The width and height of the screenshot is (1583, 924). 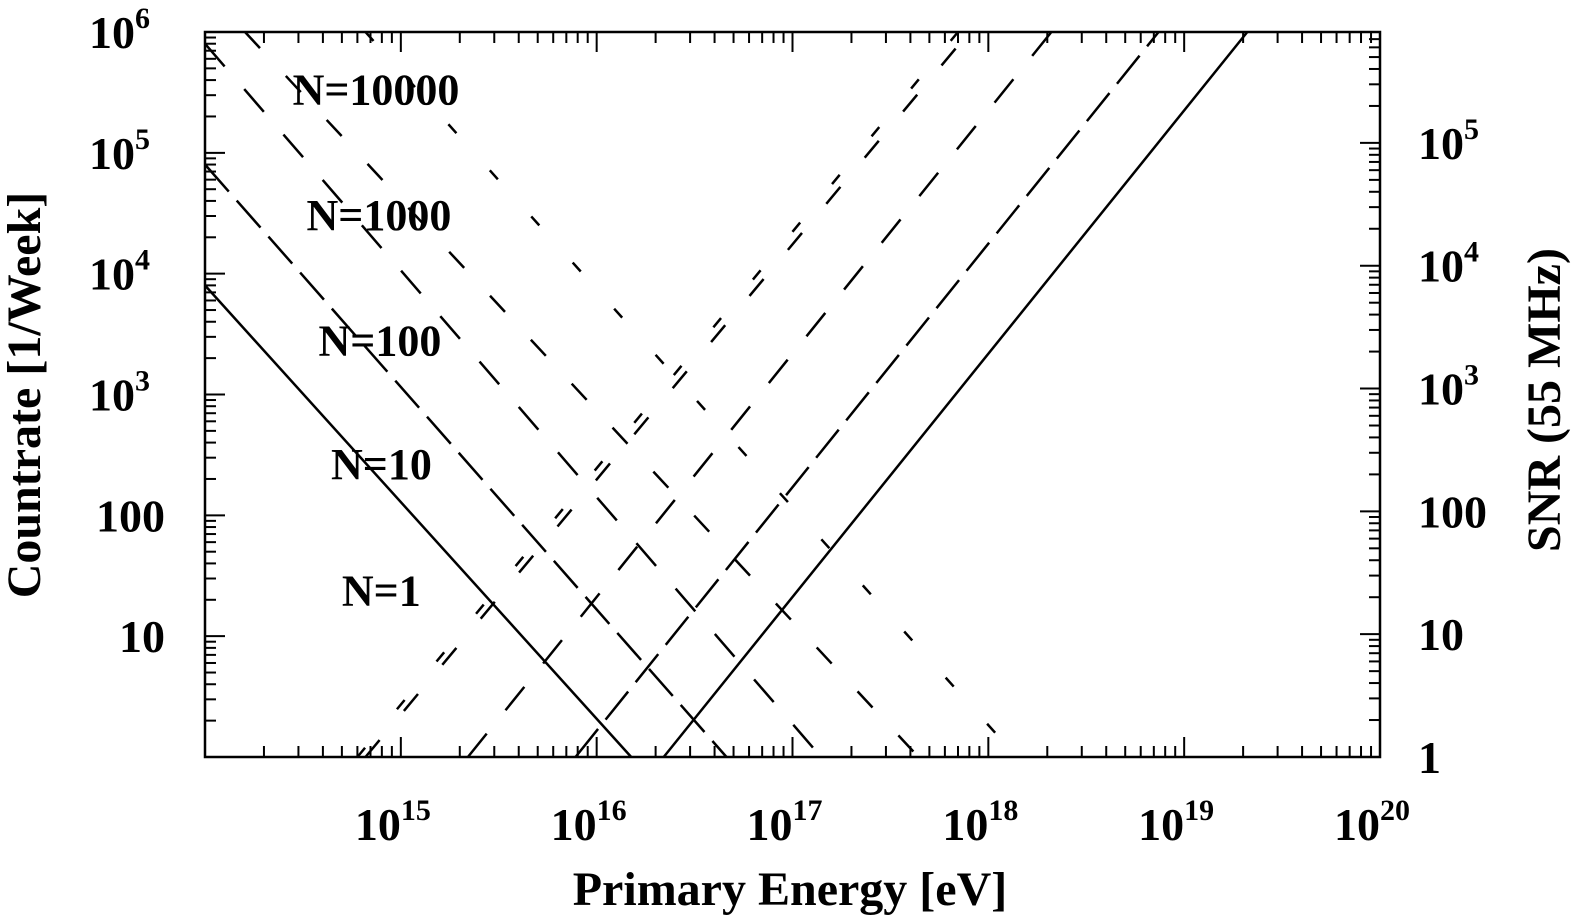 I want to click on y-left-tick-label: 10³, so click(x=119, y=393).